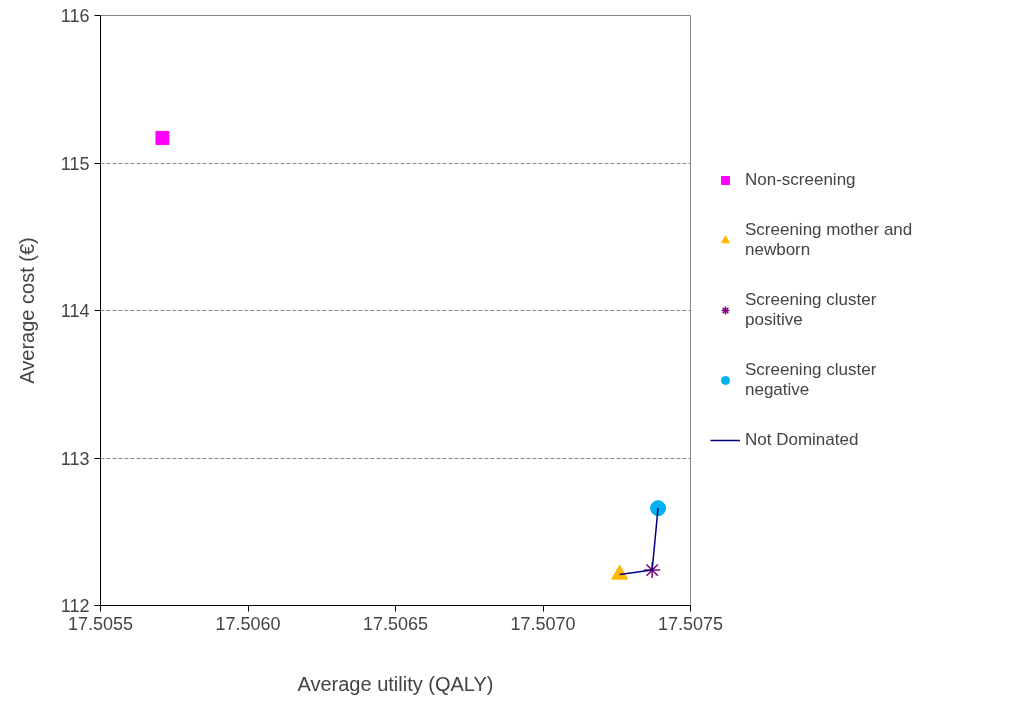  I want to click on y-tick-label: 113, so click(75, 458).